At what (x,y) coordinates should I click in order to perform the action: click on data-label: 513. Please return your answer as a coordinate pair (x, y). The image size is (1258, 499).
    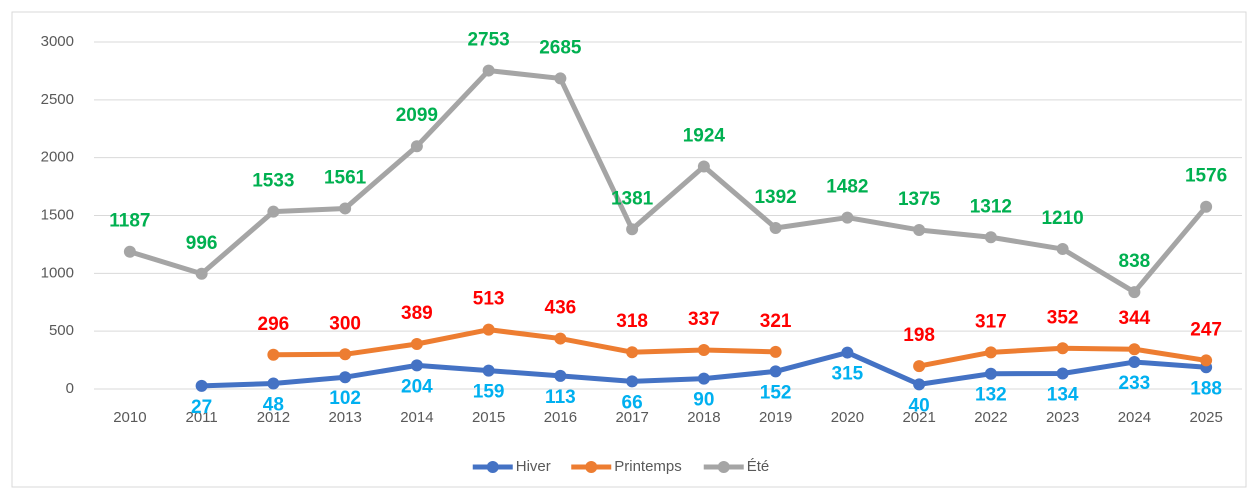
    Looking at the image, I should click on (489, 299).